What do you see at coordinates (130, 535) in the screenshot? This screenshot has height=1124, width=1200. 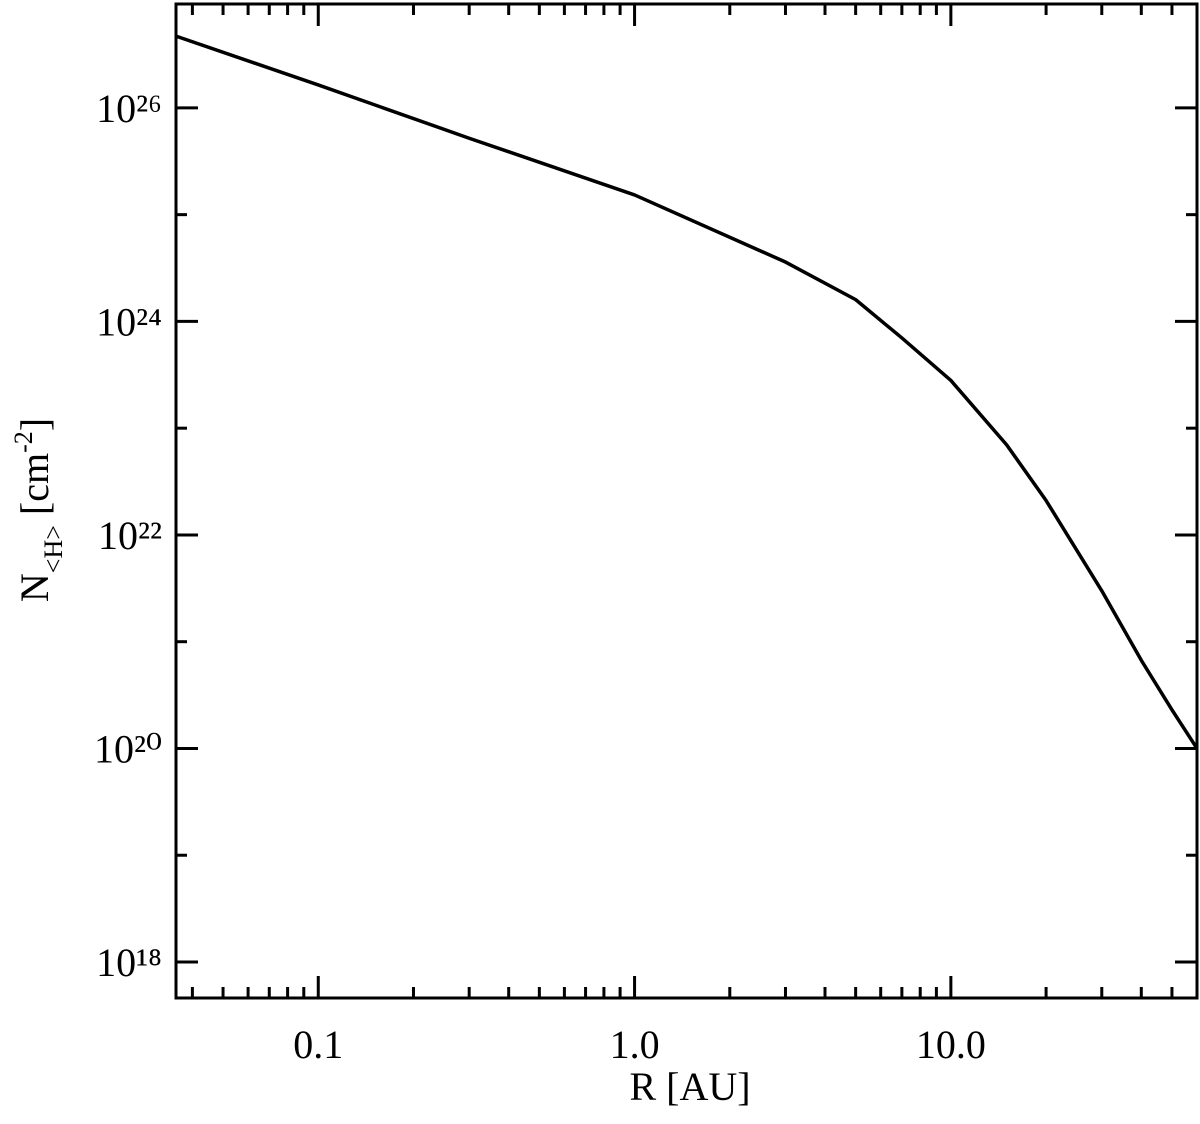 I see `y-tick-label: 10²²` at bounding box center [130, 535].